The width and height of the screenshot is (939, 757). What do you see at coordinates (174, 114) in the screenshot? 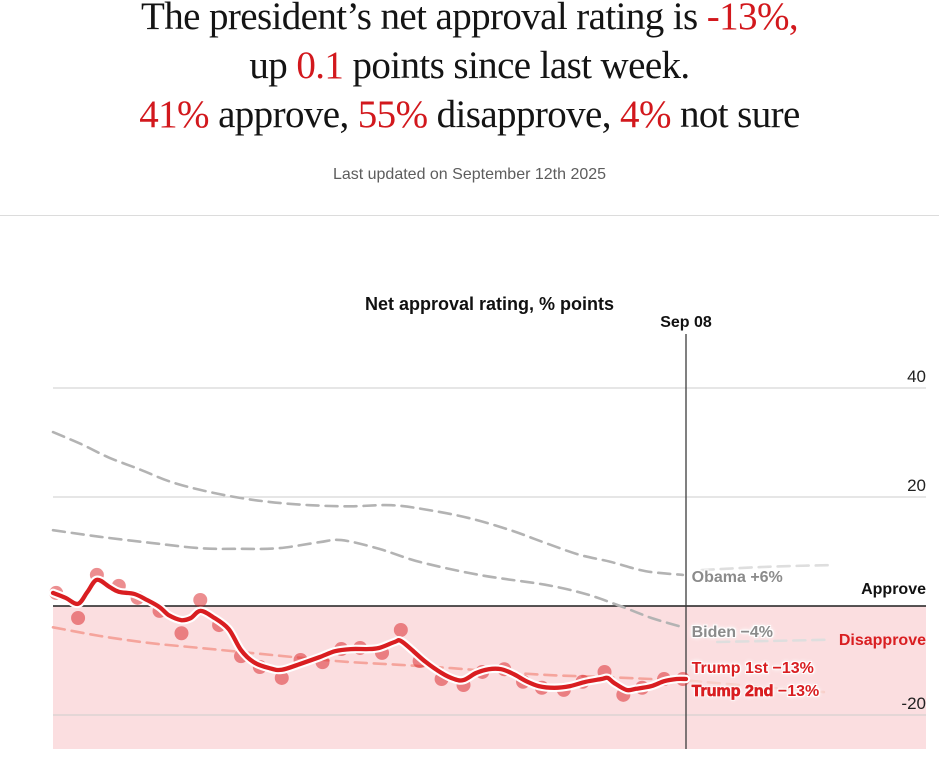
I see `headline-accent-value: 41%` at bounding box center [174, 114].